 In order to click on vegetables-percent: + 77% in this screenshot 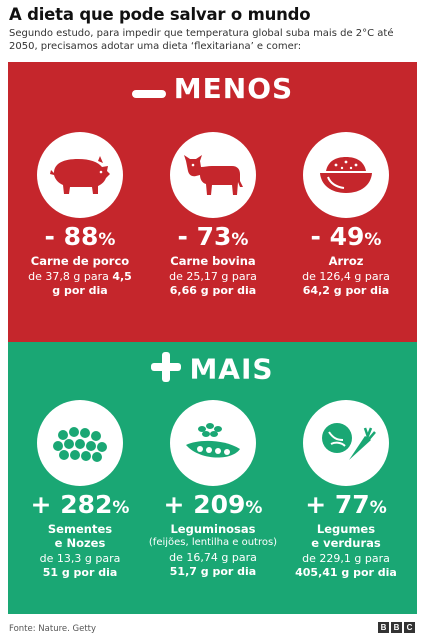, I will do `click(346, 504)`.